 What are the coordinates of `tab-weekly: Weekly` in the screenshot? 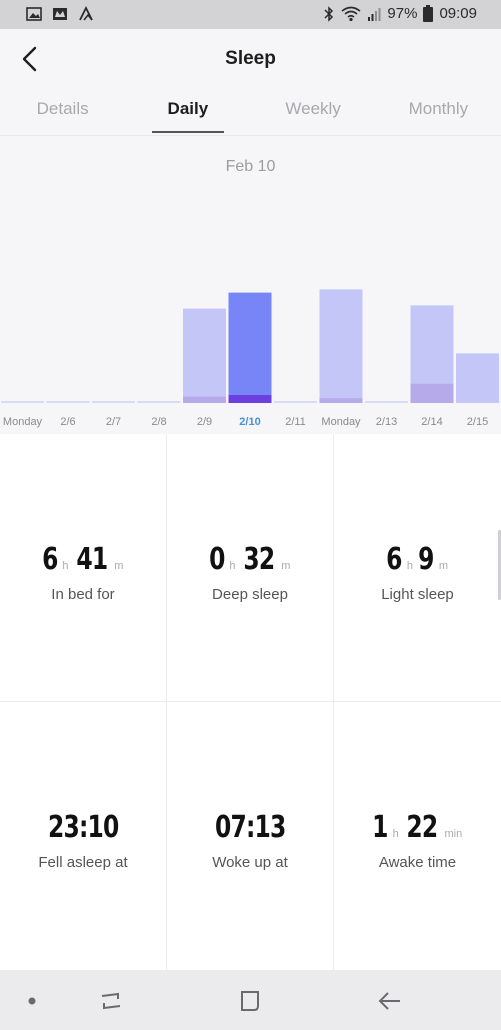 It's located at (313, 108).